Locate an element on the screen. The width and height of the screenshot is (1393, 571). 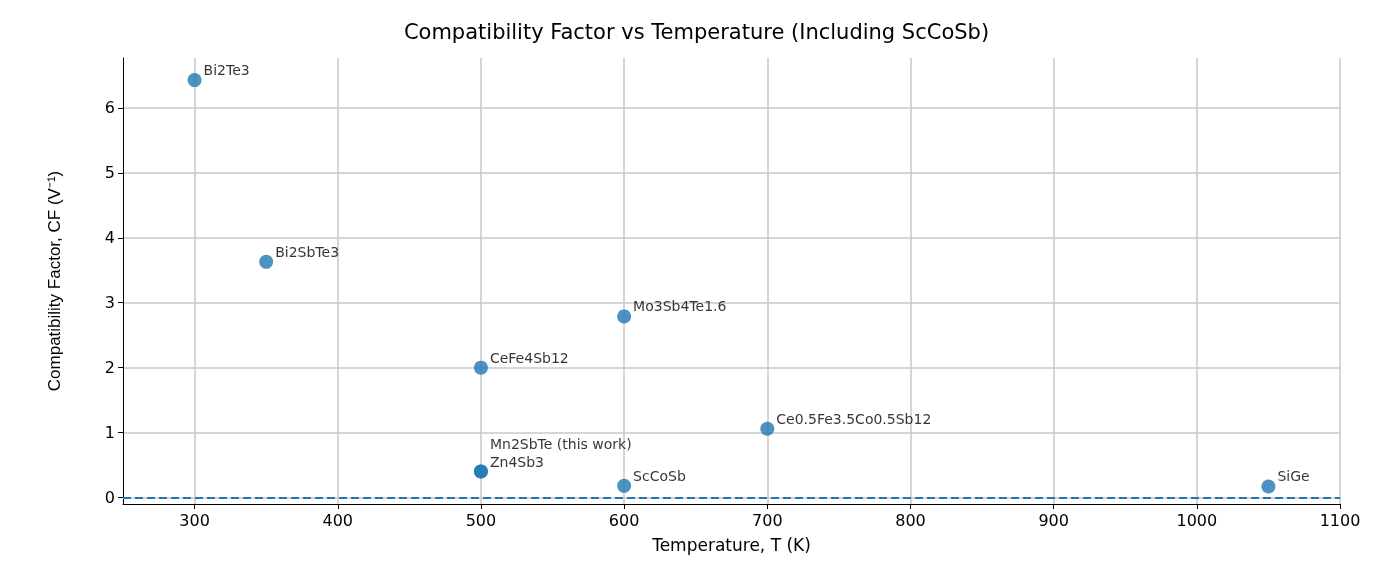
y-tick-label: 0 is located at coordinates (109, 498).